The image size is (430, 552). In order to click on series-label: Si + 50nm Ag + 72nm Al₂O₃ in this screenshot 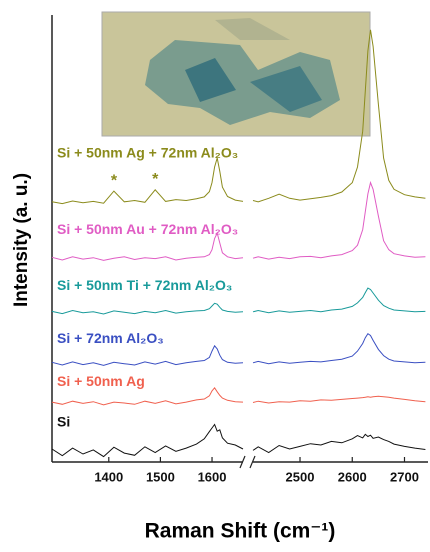, I will do `click(147, 153)`.